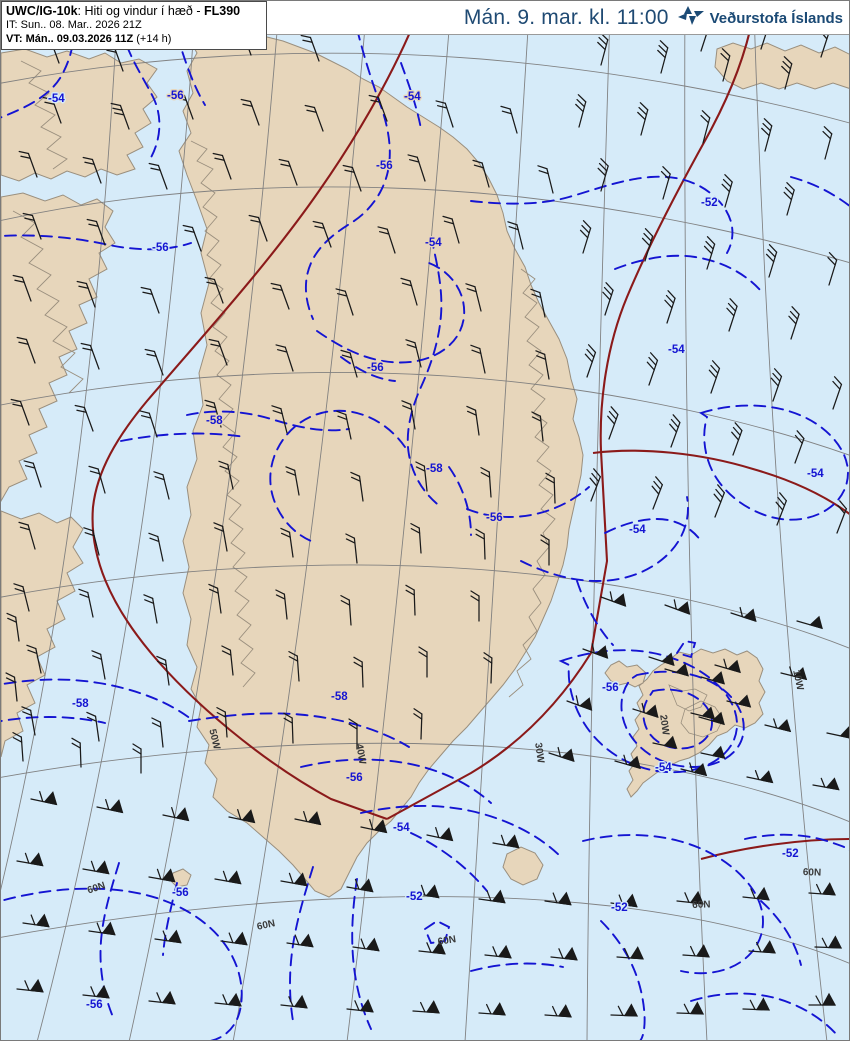 This screenshot has width=850, height=1041. Describe the element at coordinates (625, 674) in the screenshot. I see `iceland-westfjords` at that location.